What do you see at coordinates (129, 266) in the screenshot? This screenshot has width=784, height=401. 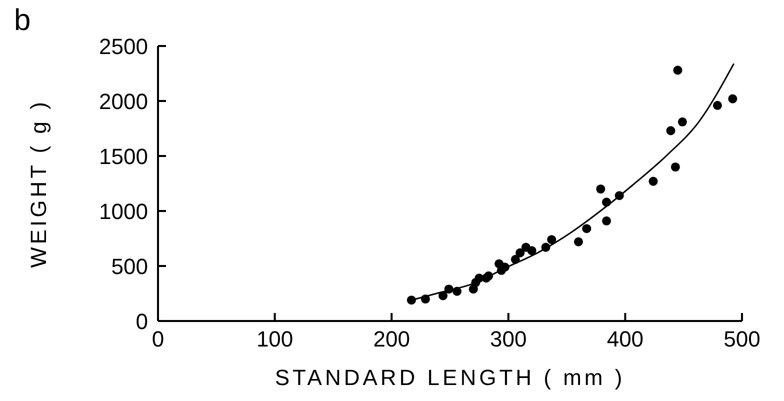 I see `y-tick-label: 500` at bounding box center [129, 266].